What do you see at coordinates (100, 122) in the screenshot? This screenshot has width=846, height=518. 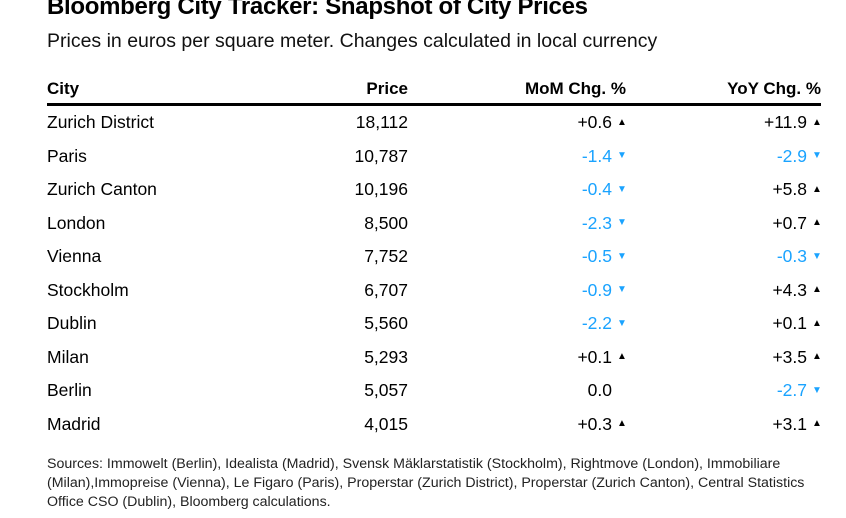 I see `cell-city: Zurich District` at bounding box center [100, 122].